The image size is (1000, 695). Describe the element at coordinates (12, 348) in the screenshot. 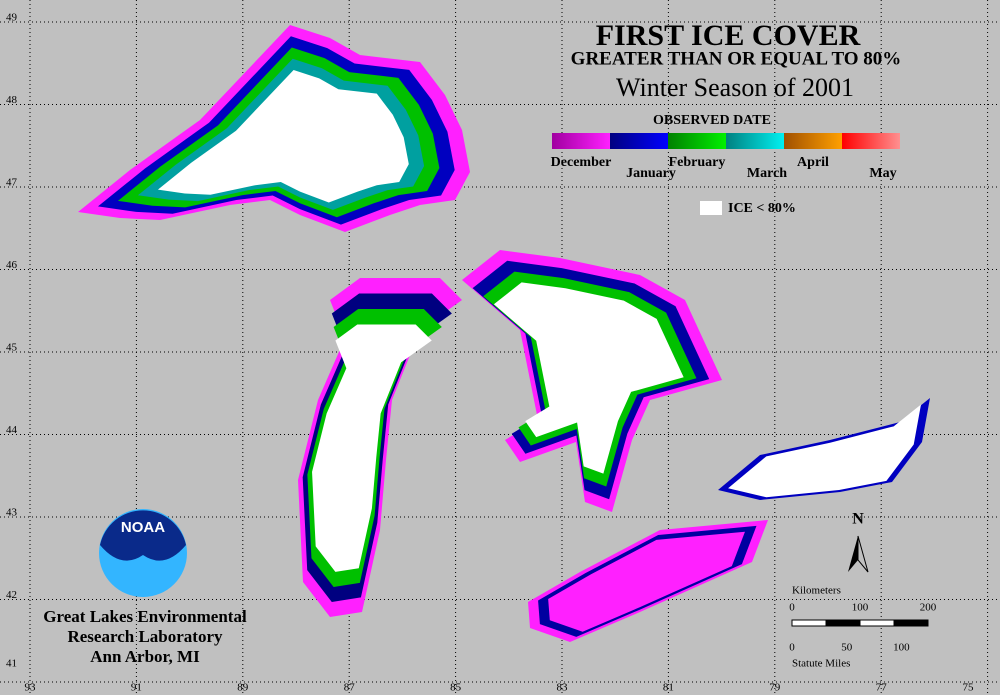

I see `latitude-label: 45` at that location.